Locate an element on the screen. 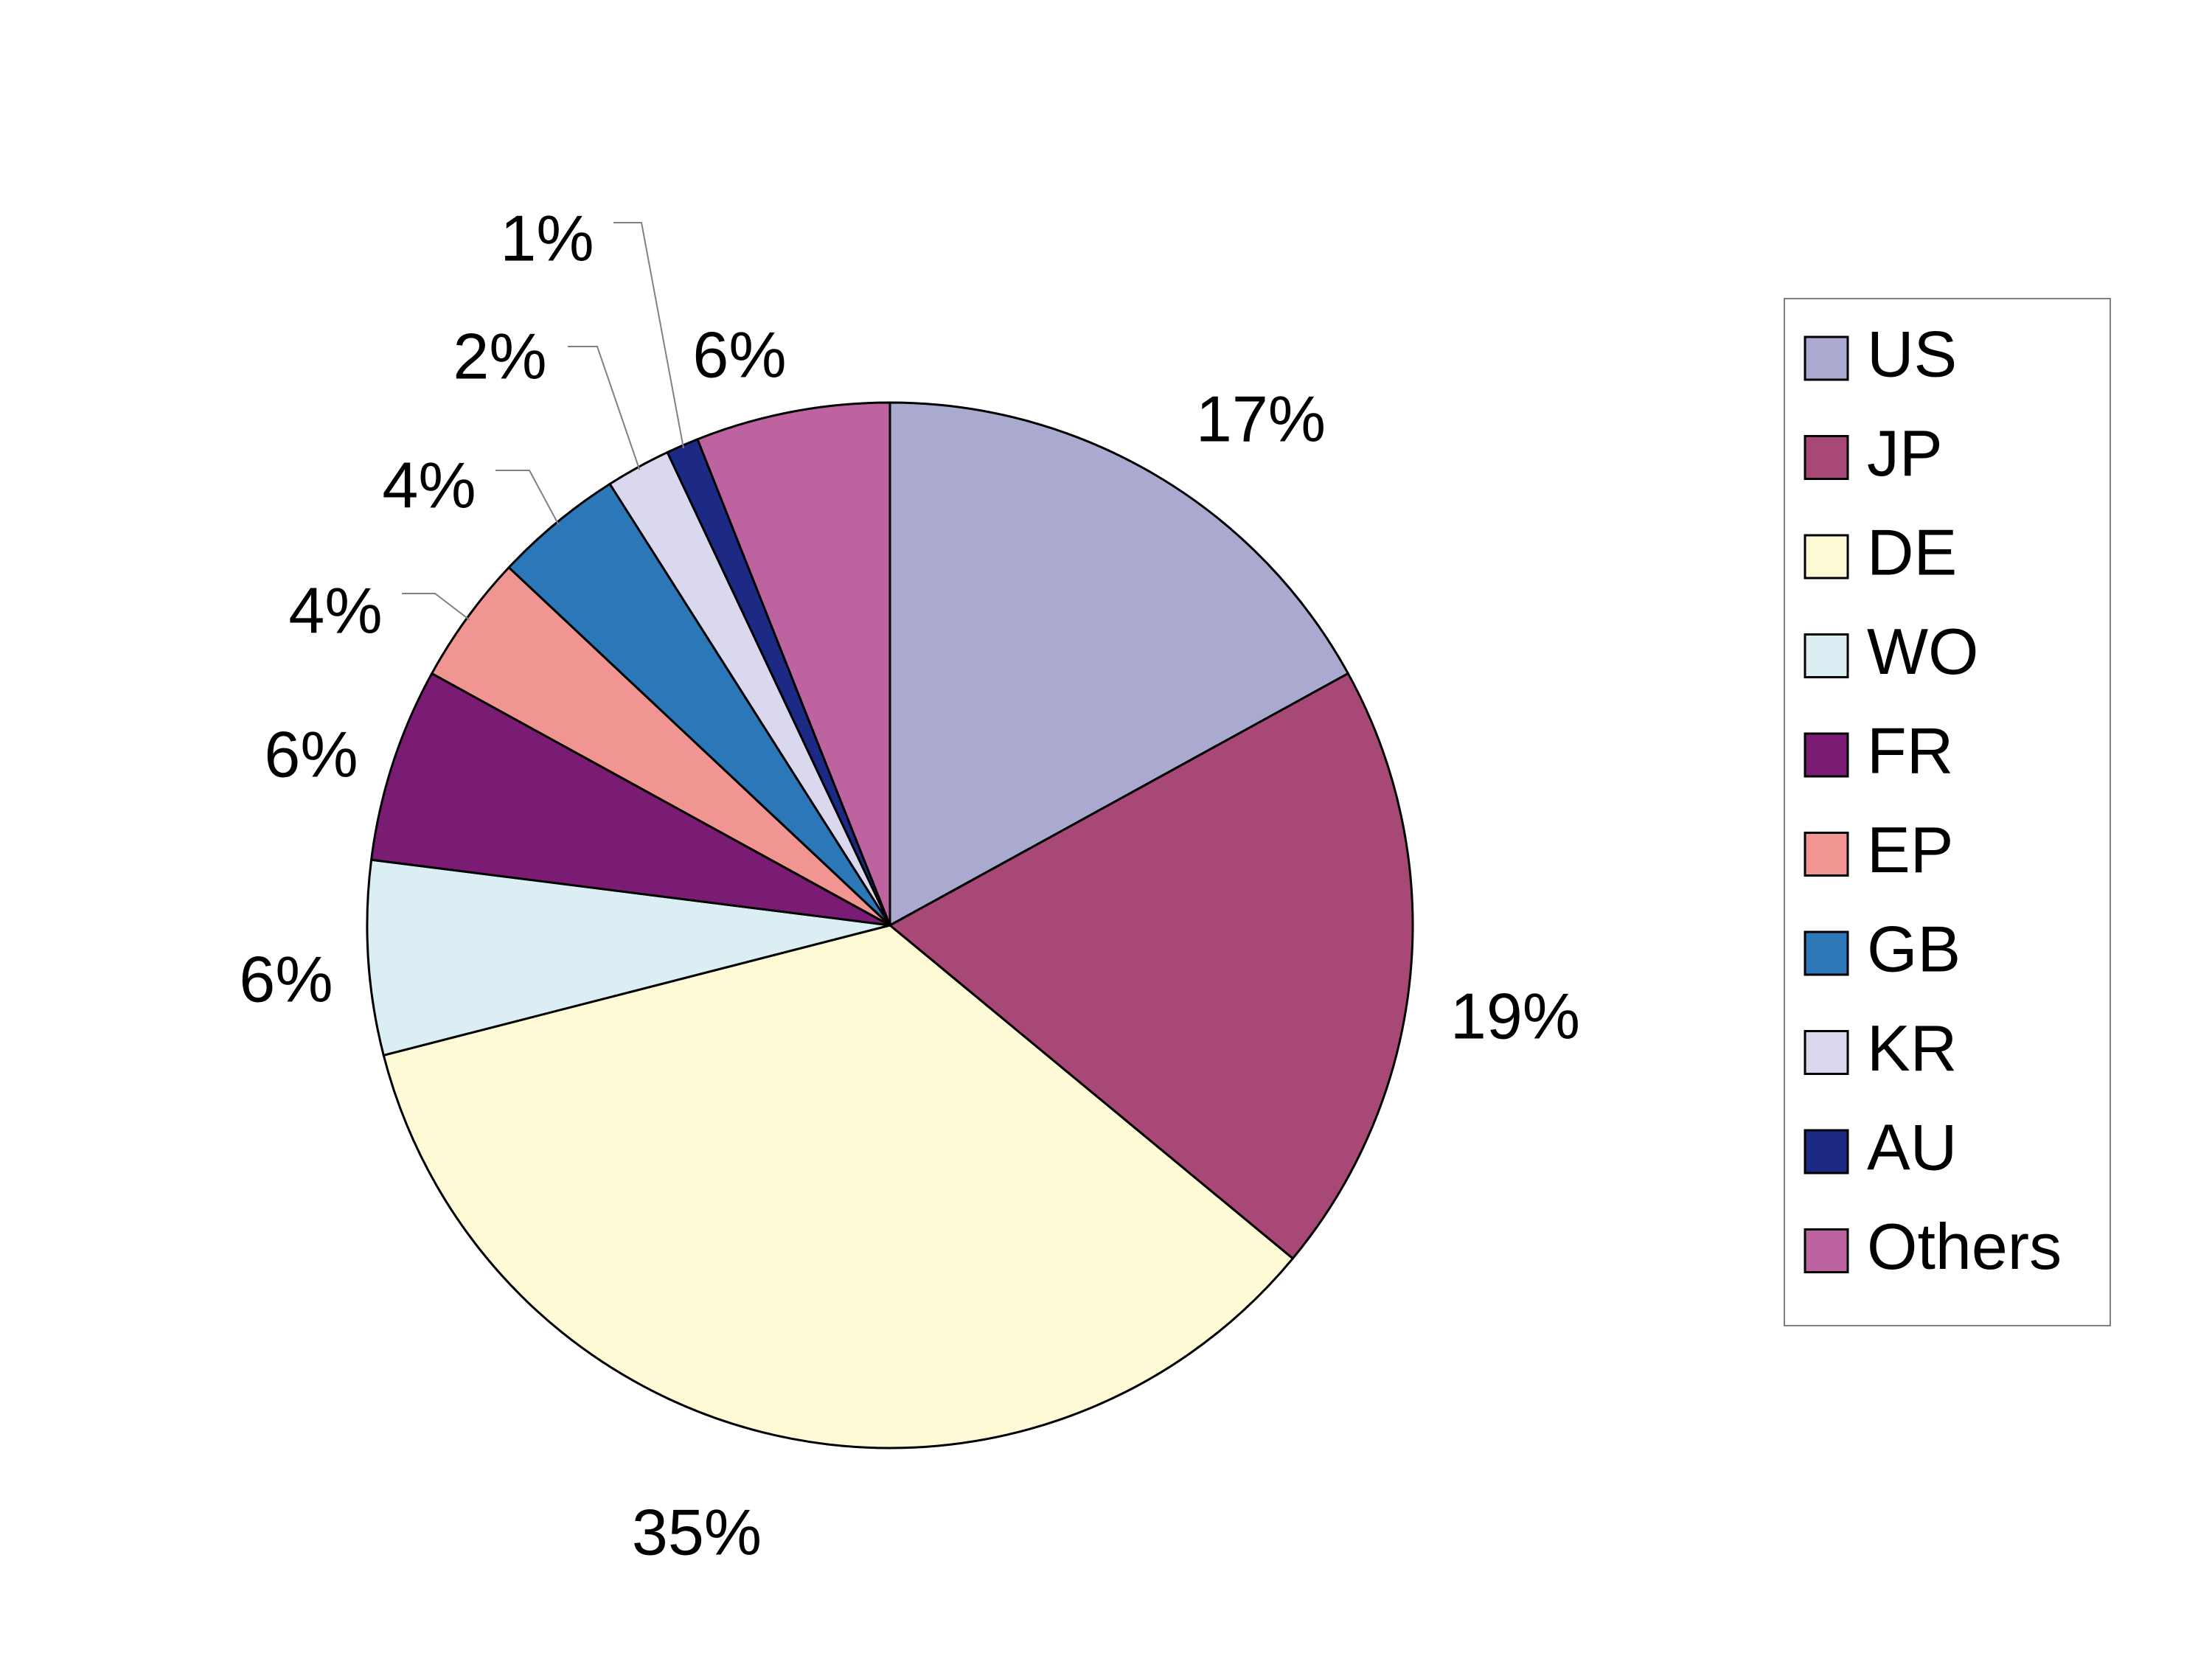  legend-label-wo: WO is located at coordinates (1923, 651).